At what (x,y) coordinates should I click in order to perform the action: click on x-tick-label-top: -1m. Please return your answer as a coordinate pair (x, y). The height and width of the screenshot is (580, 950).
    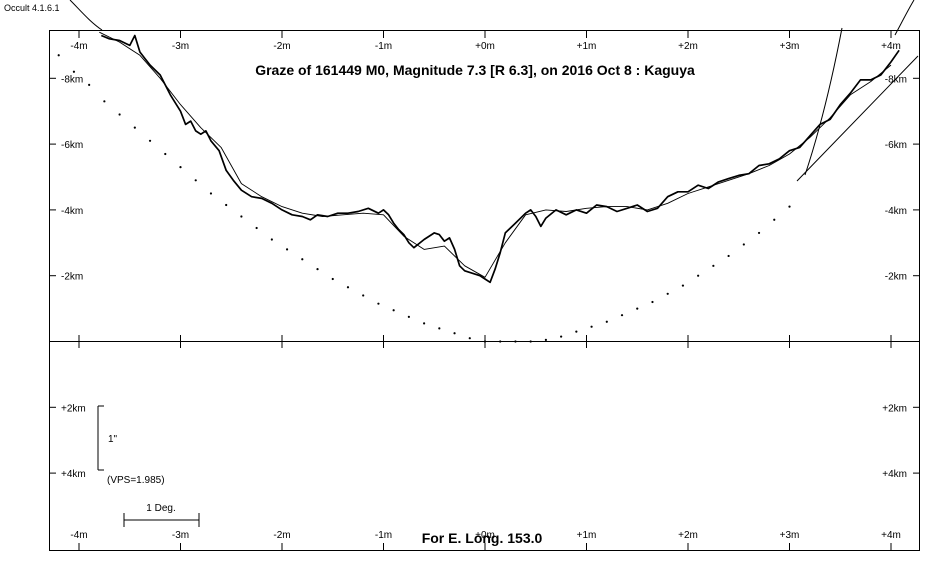
    Looking at the image, I should click on (383, 46).